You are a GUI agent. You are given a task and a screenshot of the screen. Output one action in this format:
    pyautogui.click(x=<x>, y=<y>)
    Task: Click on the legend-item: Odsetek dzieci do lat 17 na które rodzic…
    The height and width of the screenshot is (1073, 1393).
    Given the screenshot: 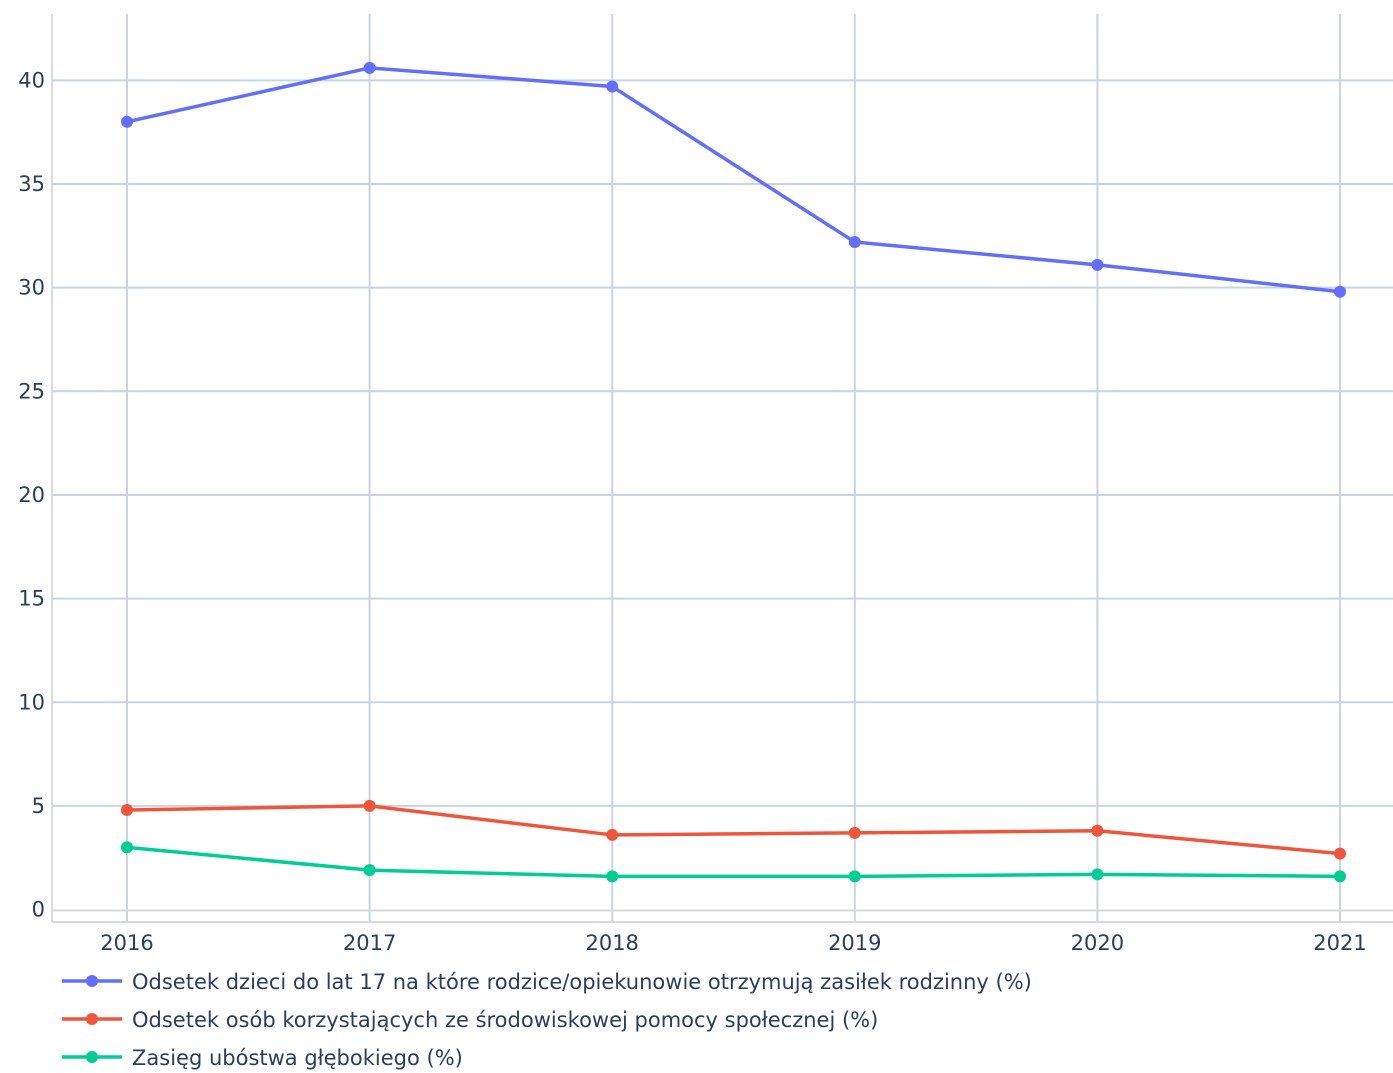 What is the action you would take?
    pyautogui.click(x=547, y=982)
    